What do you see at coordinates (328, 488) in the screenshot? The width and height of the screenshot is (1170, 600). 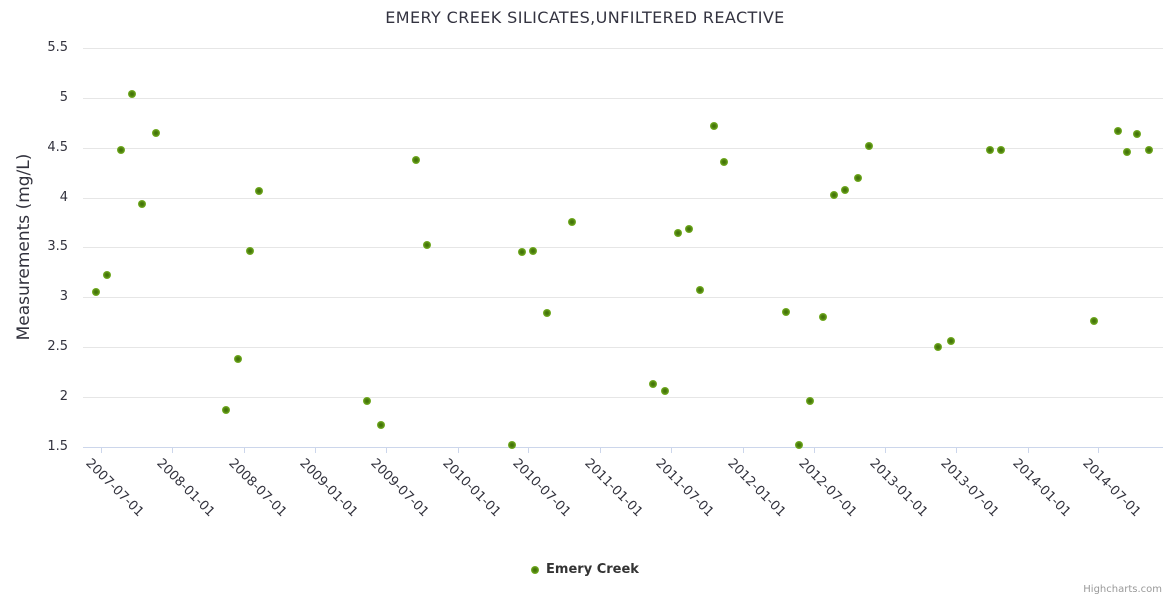 I see `x-tick-label: 2009-01-01` at bounding box center [328, 488].